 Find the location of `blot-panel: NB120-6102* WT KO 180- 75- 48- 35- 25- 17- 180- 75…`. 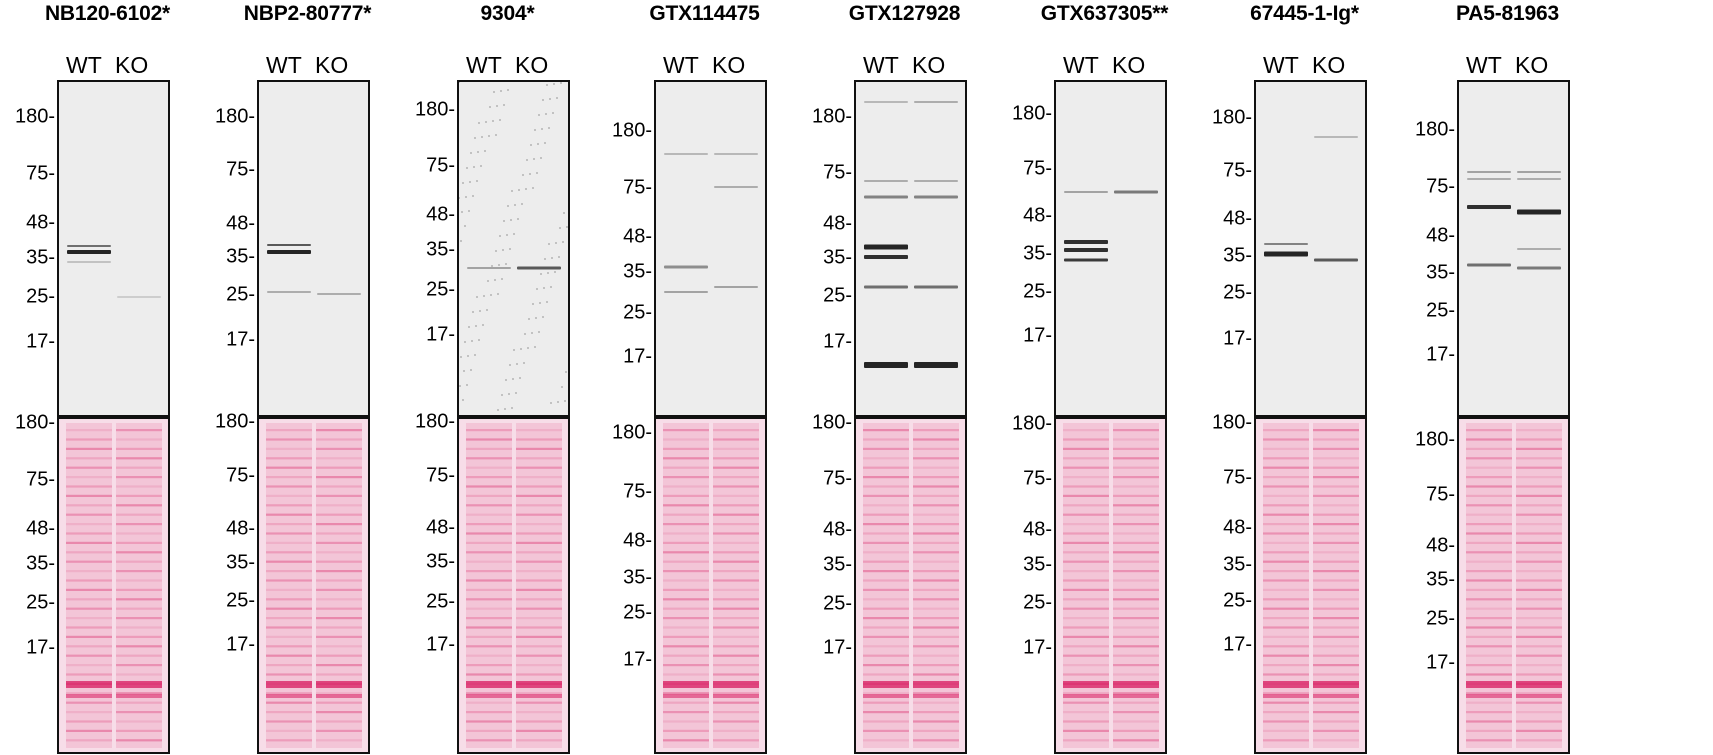

blot-panel: NB120-6102* WT KO 180- 75- 48- 35- 25- 17- 180- 75… is located at coordinates (107, 377).